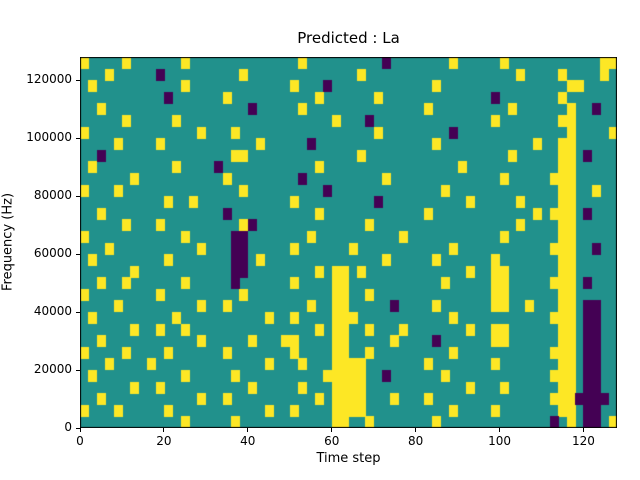 Image resolution: width=640 pixels, height=480 pixels. I want to click on x-tick-label: 100, so click(499, 441).